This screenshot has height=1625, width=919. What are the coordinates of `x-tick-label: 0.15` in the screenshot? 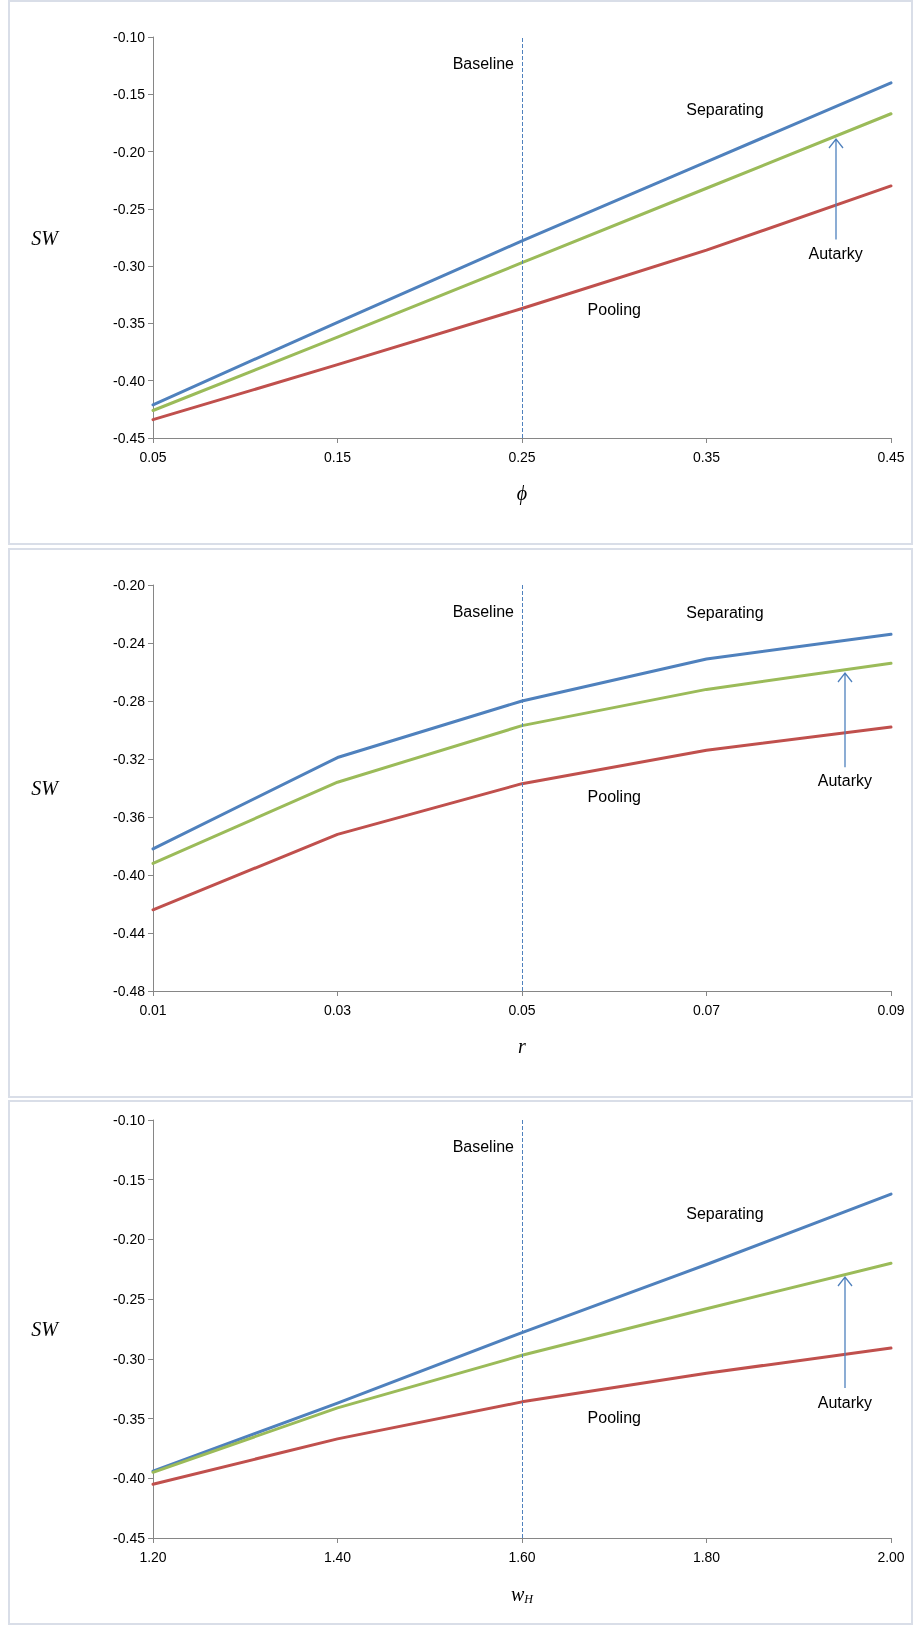 It's located at (337, 457).